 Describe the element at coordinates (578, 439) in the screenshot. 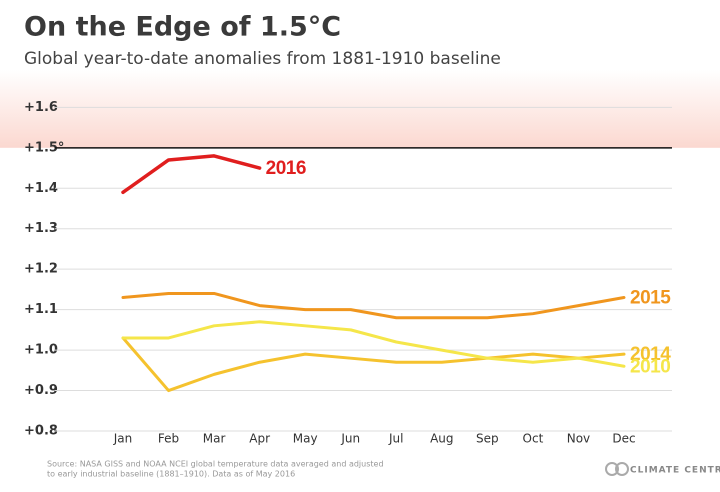

I see `x-tick-label: Nov` at that location.